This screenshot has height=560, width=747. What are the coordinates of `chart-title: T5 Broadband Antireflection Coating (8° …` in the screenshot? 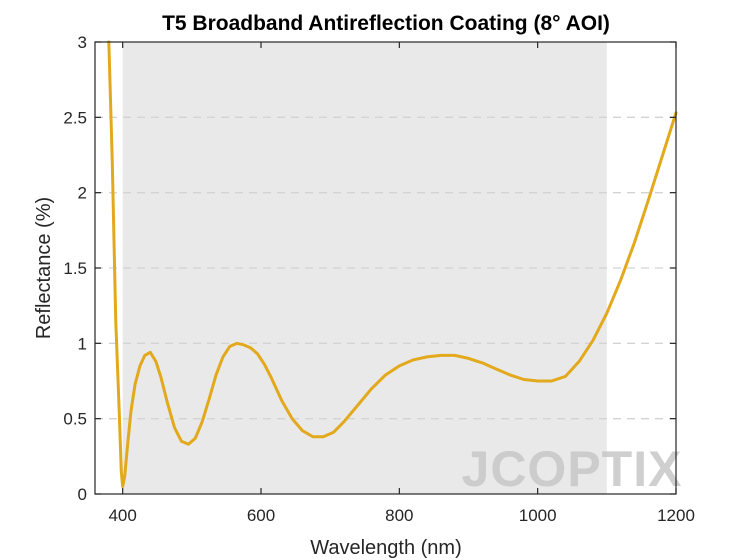 It's located at (386, 23).